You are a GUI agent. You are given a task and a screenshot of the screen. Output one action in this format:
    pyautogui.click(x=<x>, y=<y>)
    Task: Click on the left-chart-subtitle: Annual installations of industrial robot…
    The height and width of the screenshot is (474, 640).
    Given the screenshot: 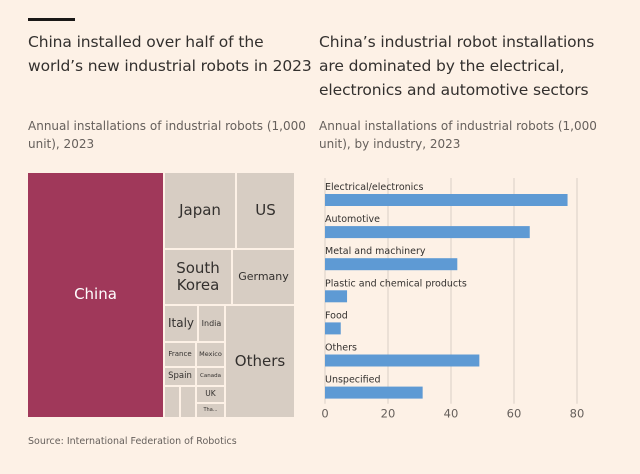 What is the action you would take?
    pyautogui.click(x=167, y=135)
    